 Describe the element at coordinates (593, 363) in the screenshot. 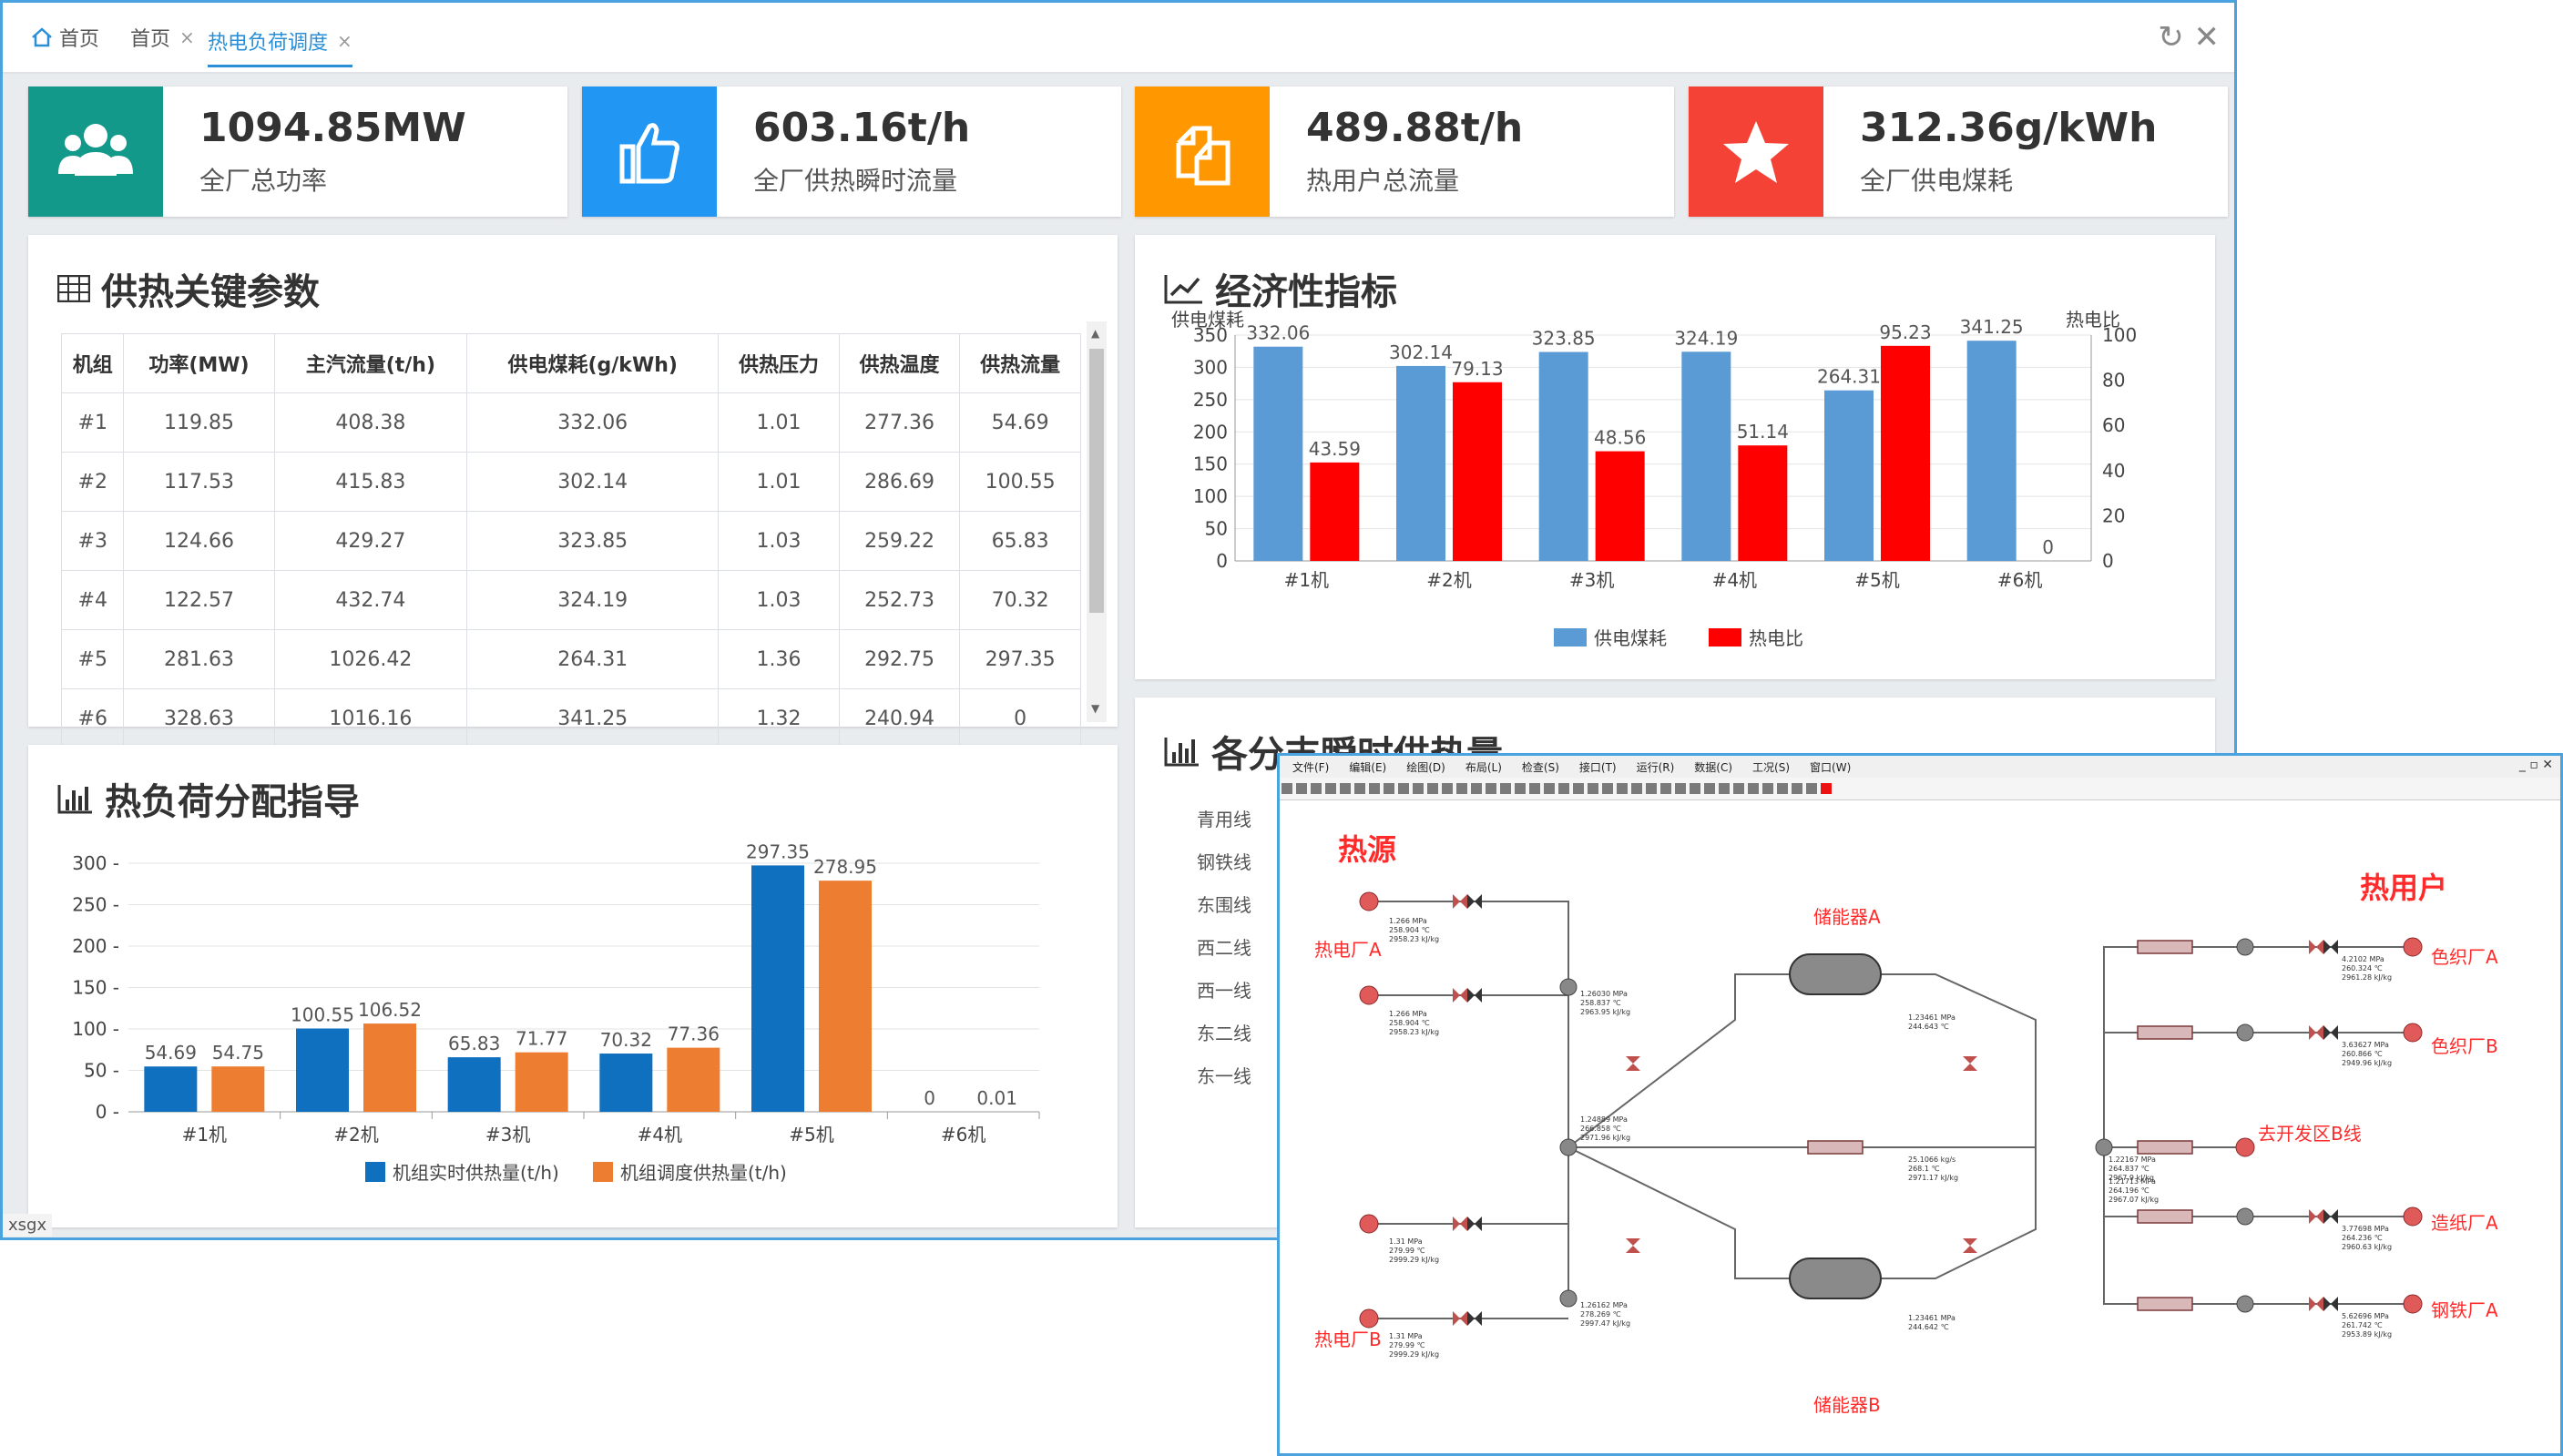

I see `column-header: 供电煤耗(g/kWh)` at that location.